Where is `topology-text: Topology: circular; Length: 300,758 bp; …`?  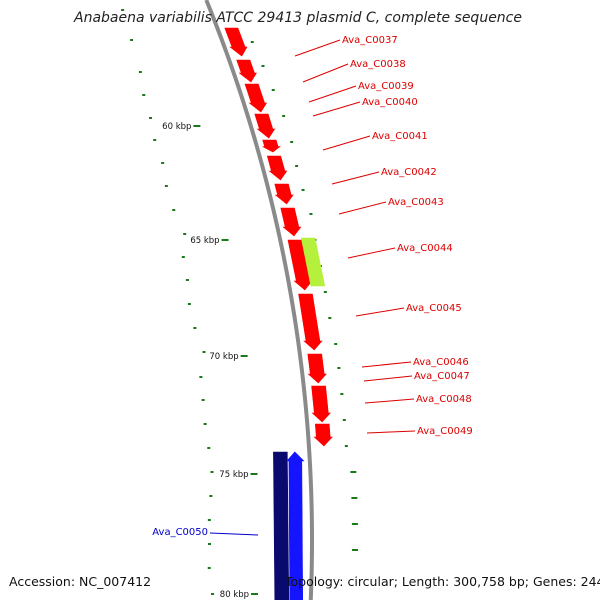
topology-text: Topology: circular; Length: 300,758 bp; … is located at coordinates (442, 581).